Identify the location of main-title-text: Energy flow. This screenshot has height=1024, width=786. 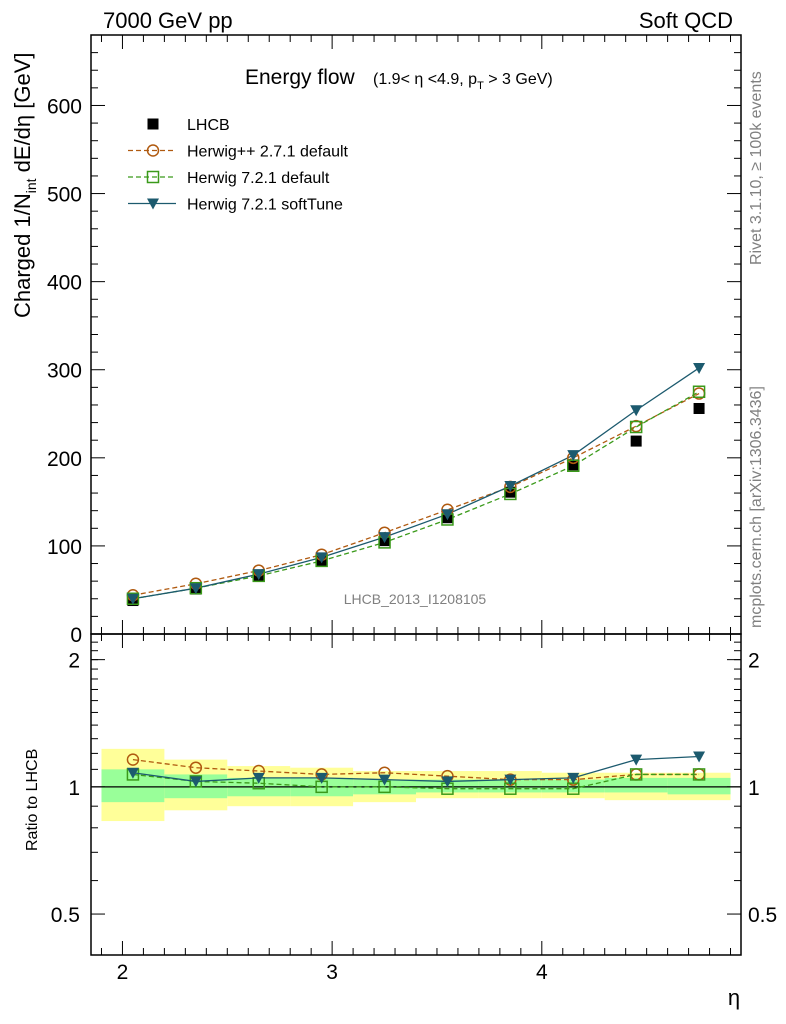
(300, 77).